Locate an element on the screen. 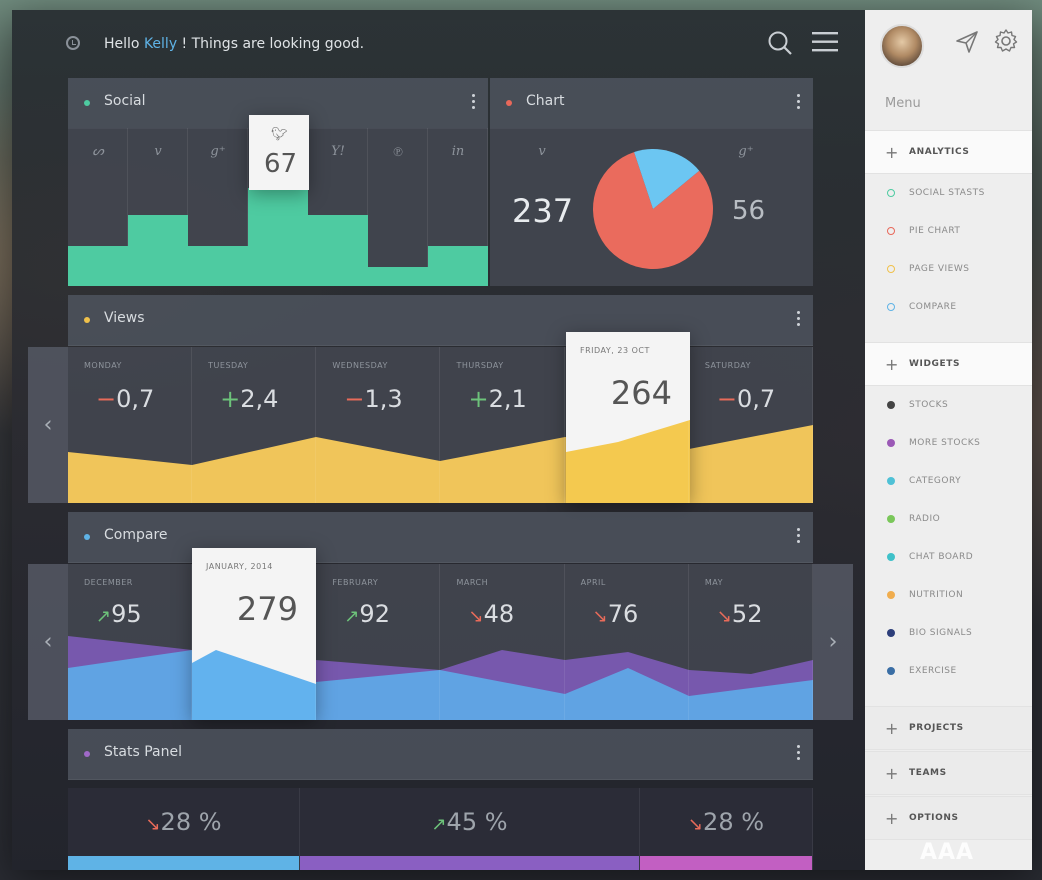 This screenshot has width=1042, height=880. menu-item: EXERCISE is located at coordinates (948, 672).